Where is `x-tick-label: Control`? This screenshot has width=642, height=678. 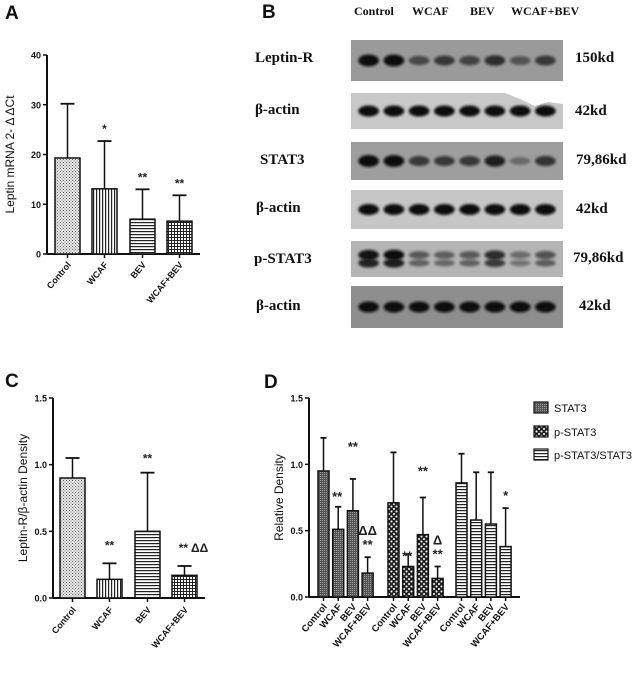
x-tick-label: Control is located at coordinates (59, 275).